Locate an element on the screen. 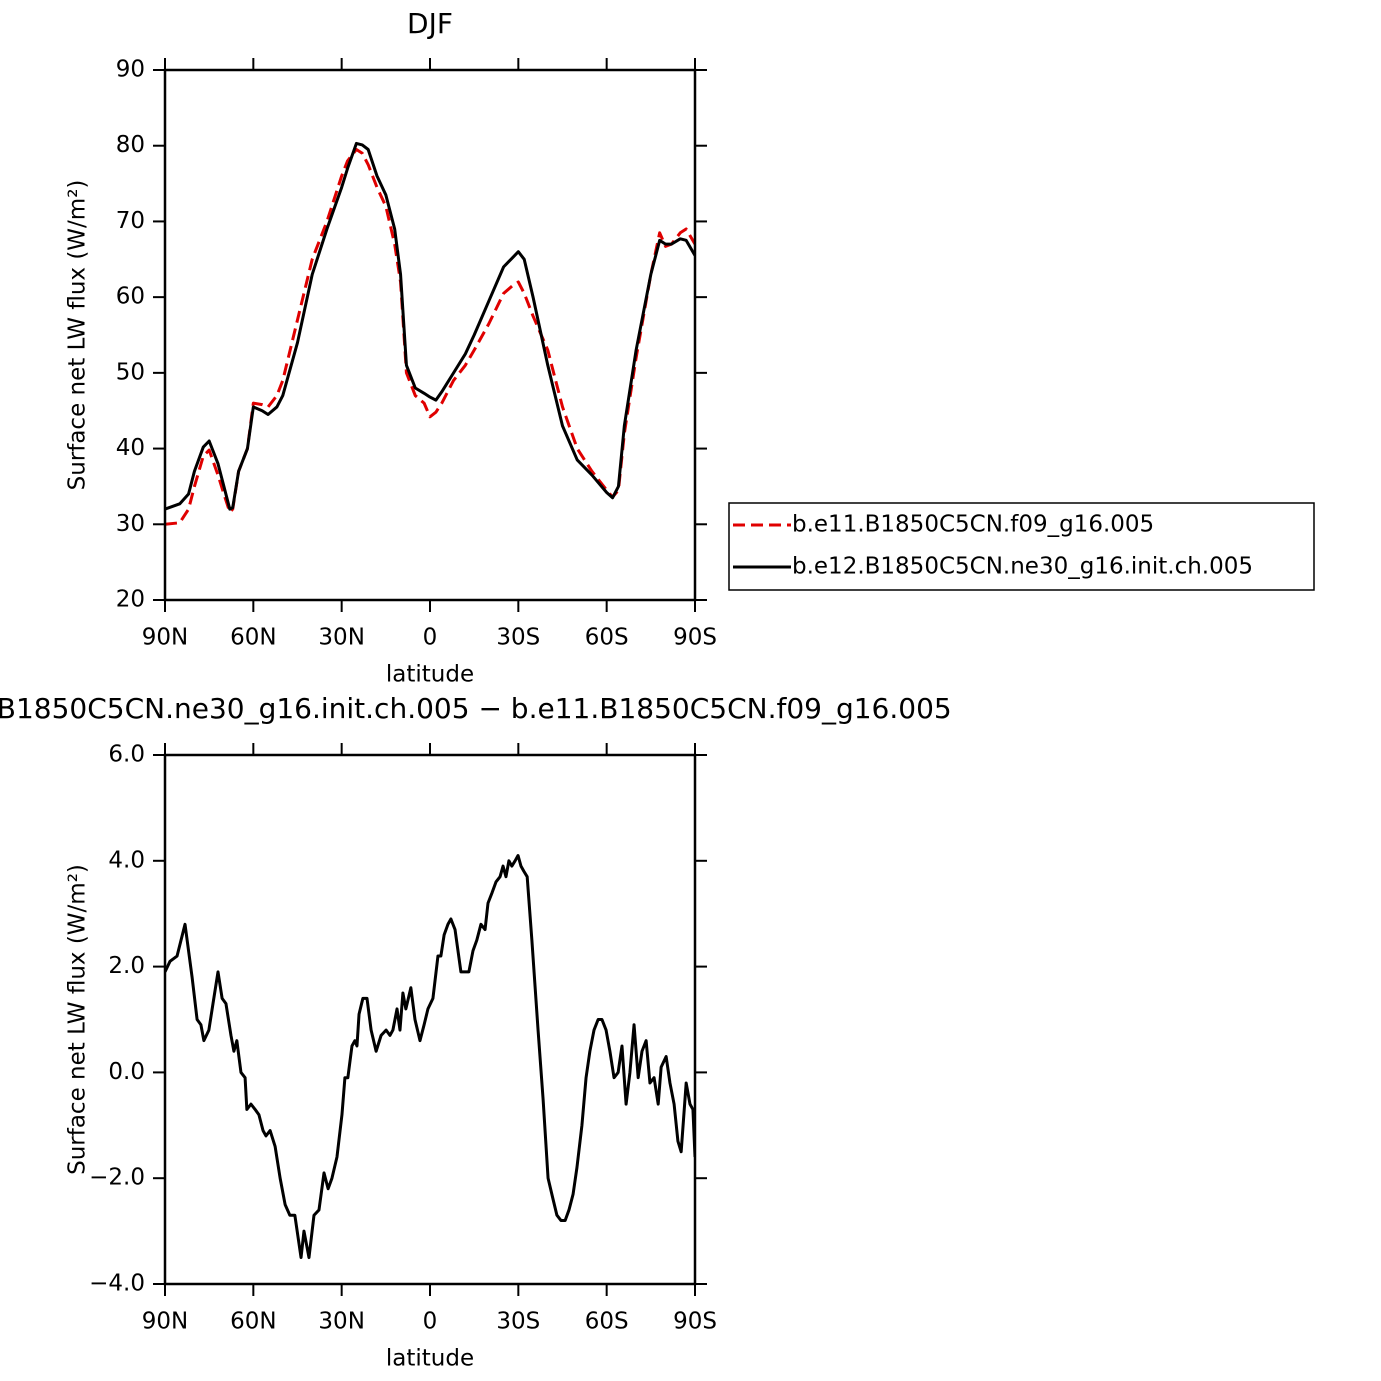 Image resolution: width=1381 pixels, height=1381 pixels. y-tick-label: 4.0 is located at coordinates (126, 860).